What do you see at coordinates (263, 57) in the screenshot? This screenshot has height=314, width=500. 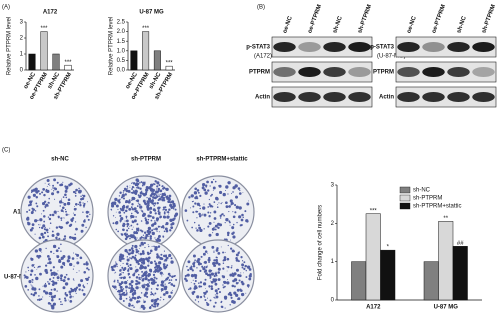 I see `cell-line-label: (A172)` at bounding box center [263, 57].